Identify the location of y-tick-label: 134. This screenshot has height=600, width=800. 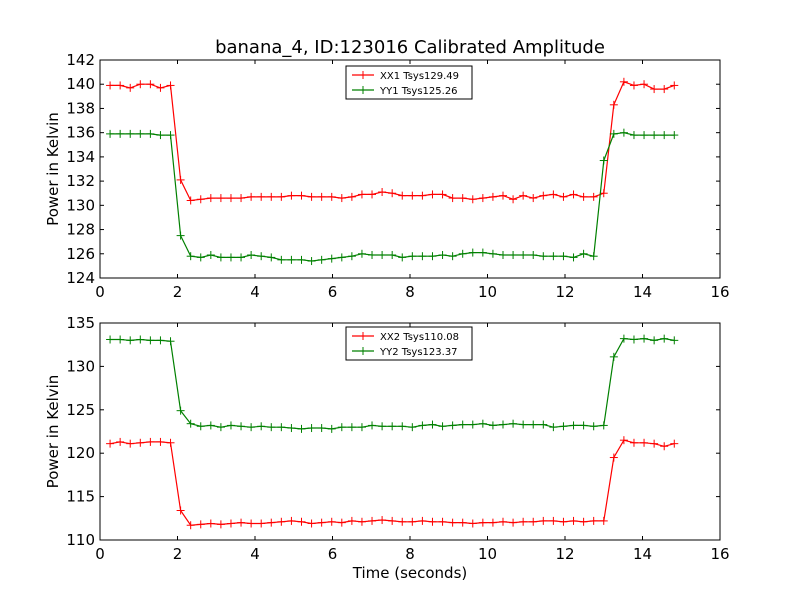
(80, 157).